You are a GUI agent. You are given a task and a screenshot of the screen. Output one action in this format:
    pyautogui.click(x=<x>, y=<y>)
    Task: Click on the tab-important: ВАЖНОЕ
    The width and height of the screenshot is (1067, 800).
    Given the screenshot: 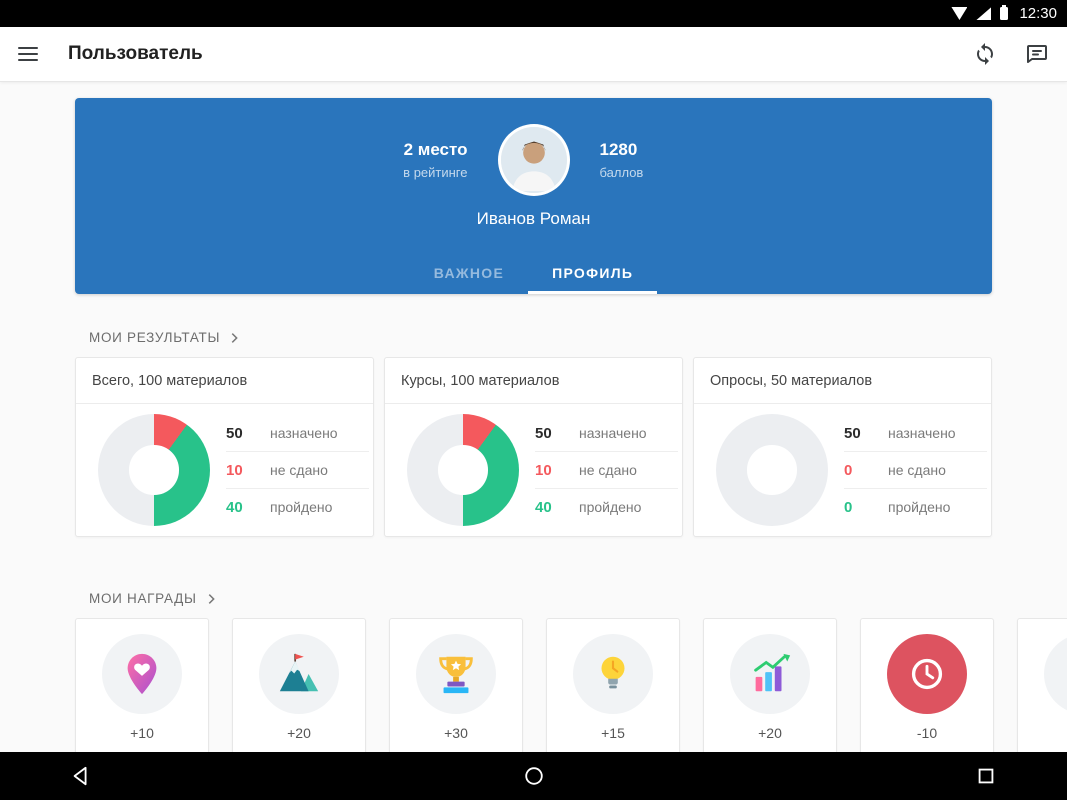 What is the action you would take?
    pyautogui.click(x=469, y=273)
    